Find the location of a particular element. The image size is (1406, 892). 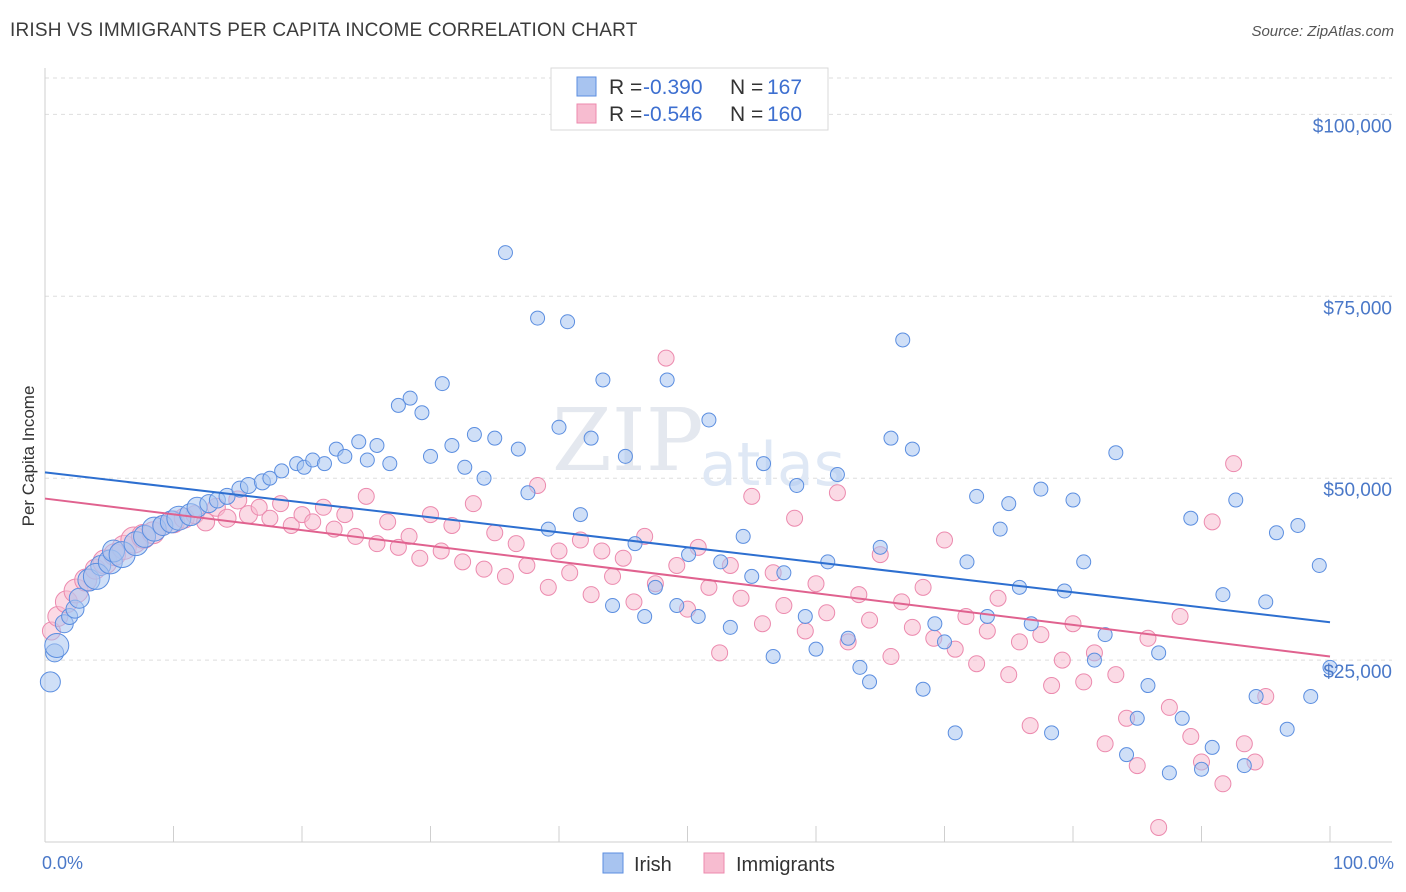

bottom-legend-immigrants-swatch is located at coordinates (714, 863).